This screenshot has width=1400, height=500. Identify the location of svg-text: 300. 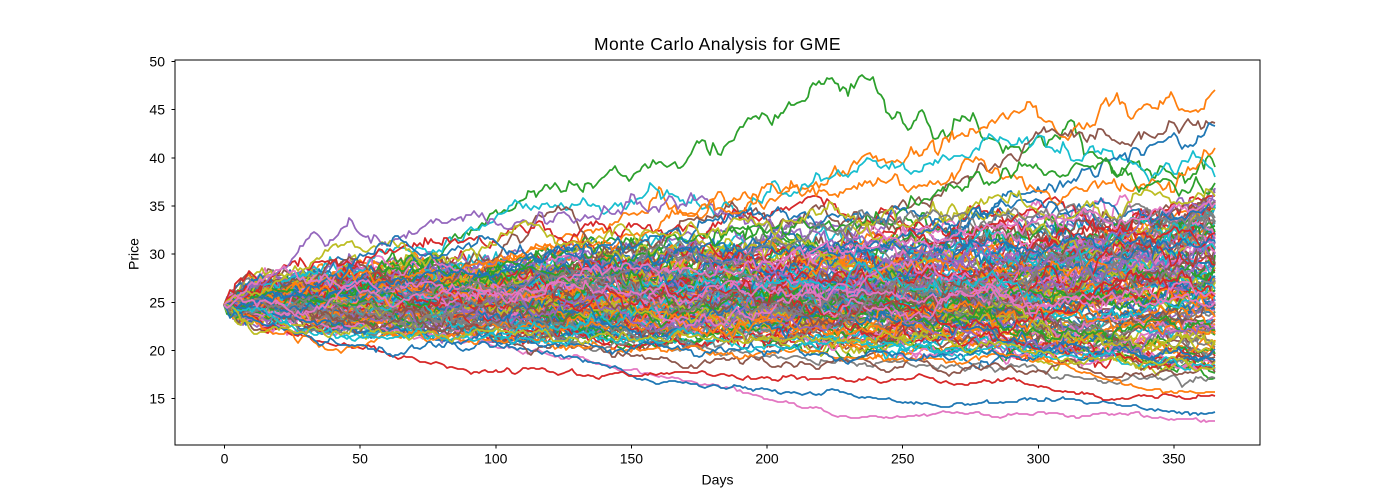
(1039, 459).